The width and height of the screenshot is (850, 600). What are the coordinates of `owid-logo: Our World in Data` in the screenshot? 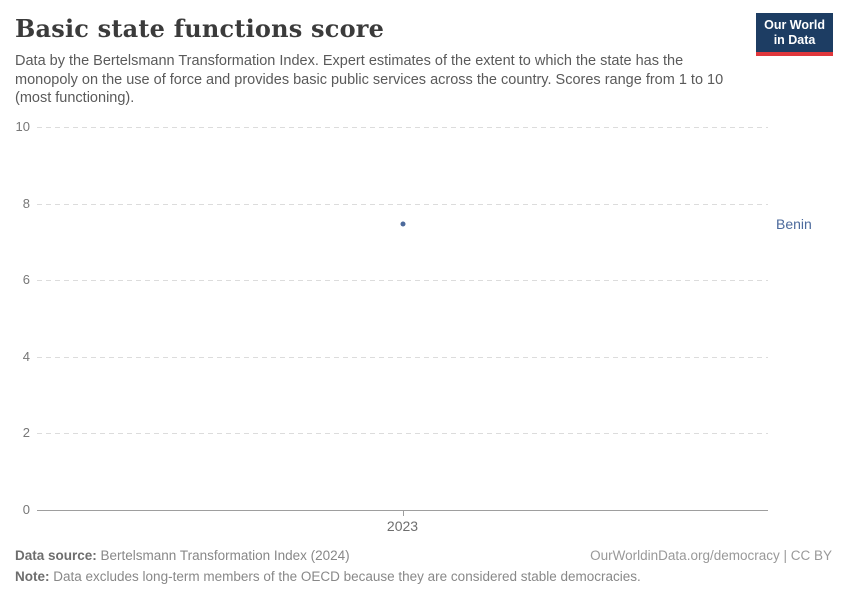 It's located at (794, 34).